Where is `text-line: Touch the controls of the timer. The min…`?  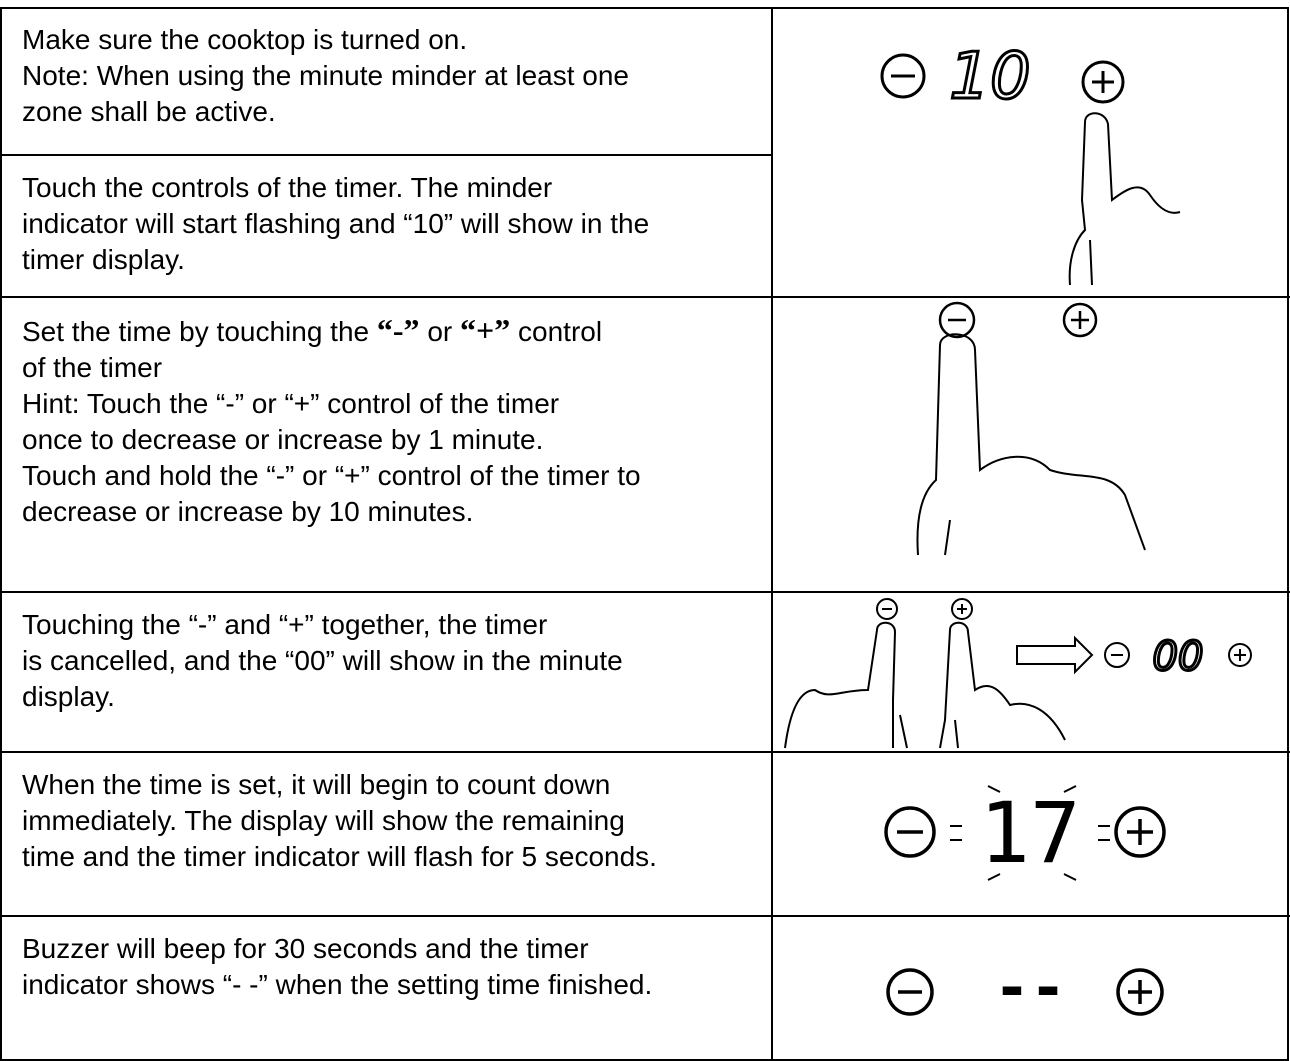 text-line: Touch the controls of the timer. The min… is located at coordinates (287, 187).